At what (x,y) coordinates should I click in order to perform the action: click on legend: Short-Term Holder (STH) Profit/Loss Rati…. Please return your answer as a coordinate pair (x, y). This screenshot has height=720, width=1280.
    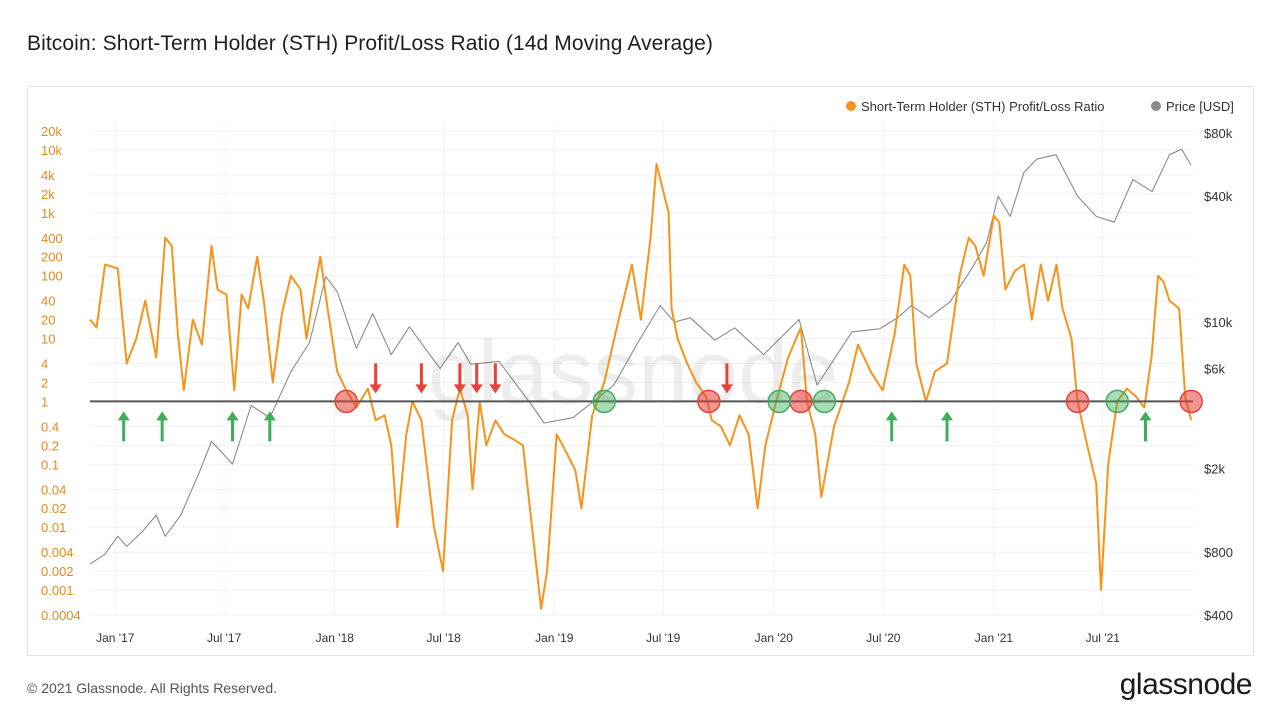
    Looking at the image, I should click on (1040, 106).